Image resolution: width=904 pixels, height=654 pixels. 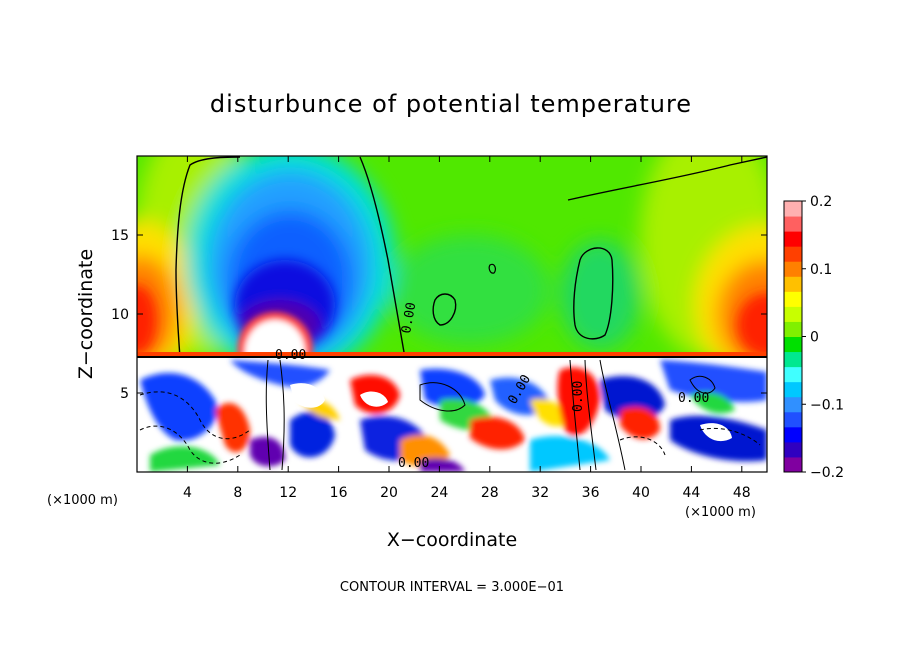 What do you see at coordinates (237, 493) in the screenshot?
I see `x-tick-label: 8` at bounding box center [237, 493].